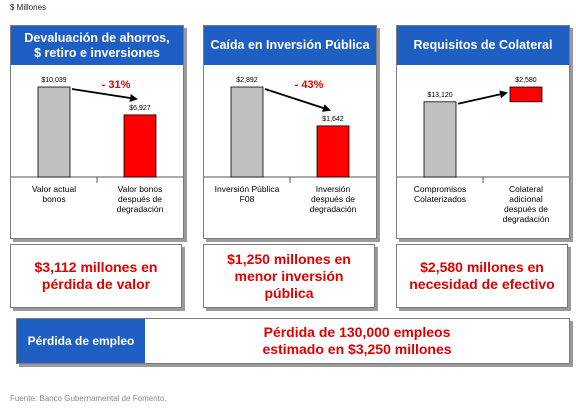 Image resolution: width=576 pixels, height=410 pixels. Describe the element at coordinates (439, 95) in the screenshot. I see `value-label-0: $13,120` at that location.